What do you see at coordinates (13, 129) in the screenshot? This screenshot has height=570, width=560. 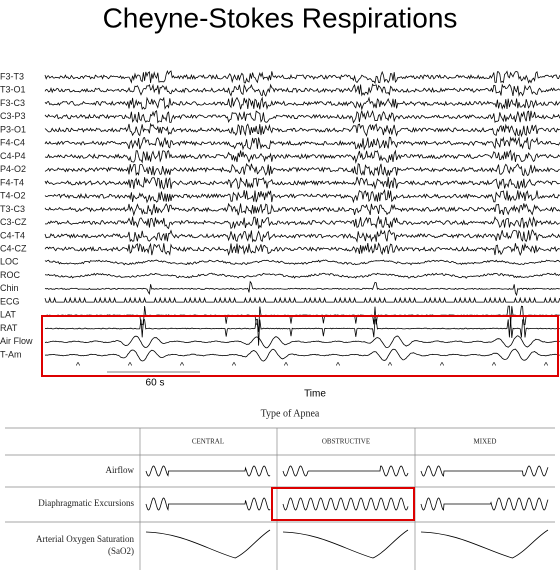 I see `channel-label: P3-O1` at bounding box center [13, 129].